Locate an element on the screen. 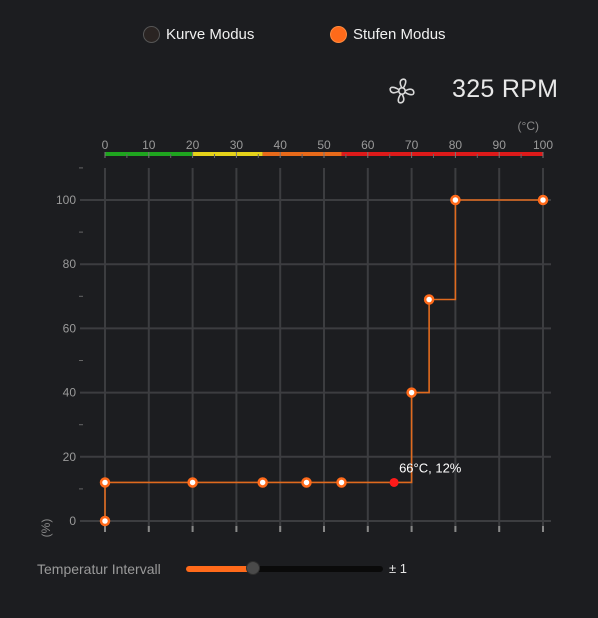  x-tick-label: 100 is located at coordinates (543, 145).